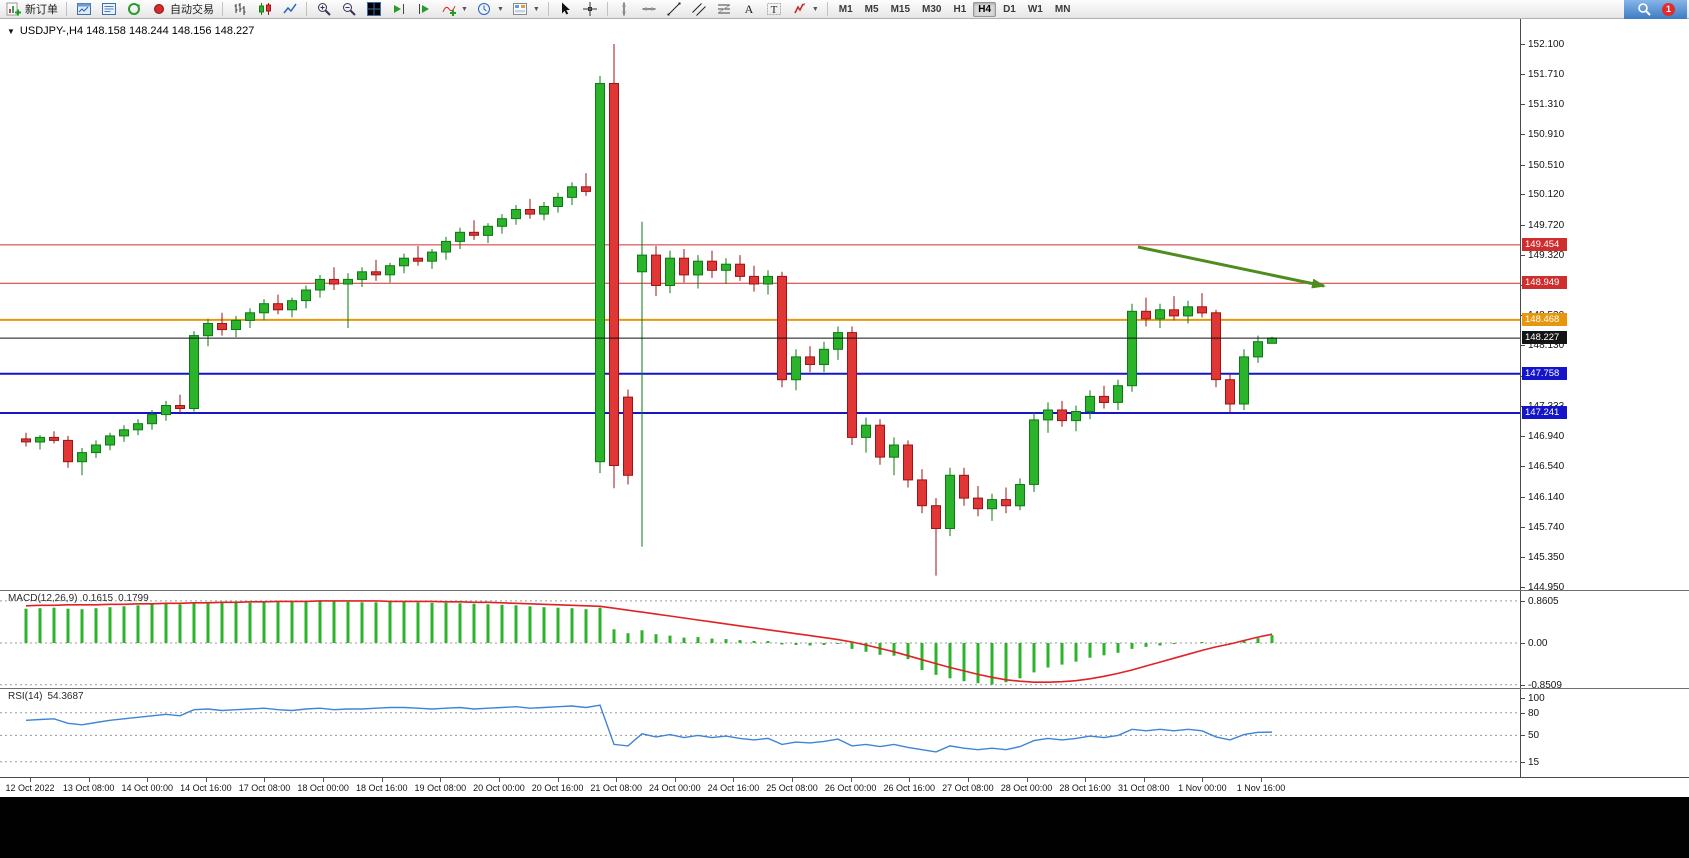 Image resolution: width=1689 pixels, height=858 pixels. Describe the element at coordinates (1523, 601) in the screenshot. I see `macd-axis-tick` at that location.